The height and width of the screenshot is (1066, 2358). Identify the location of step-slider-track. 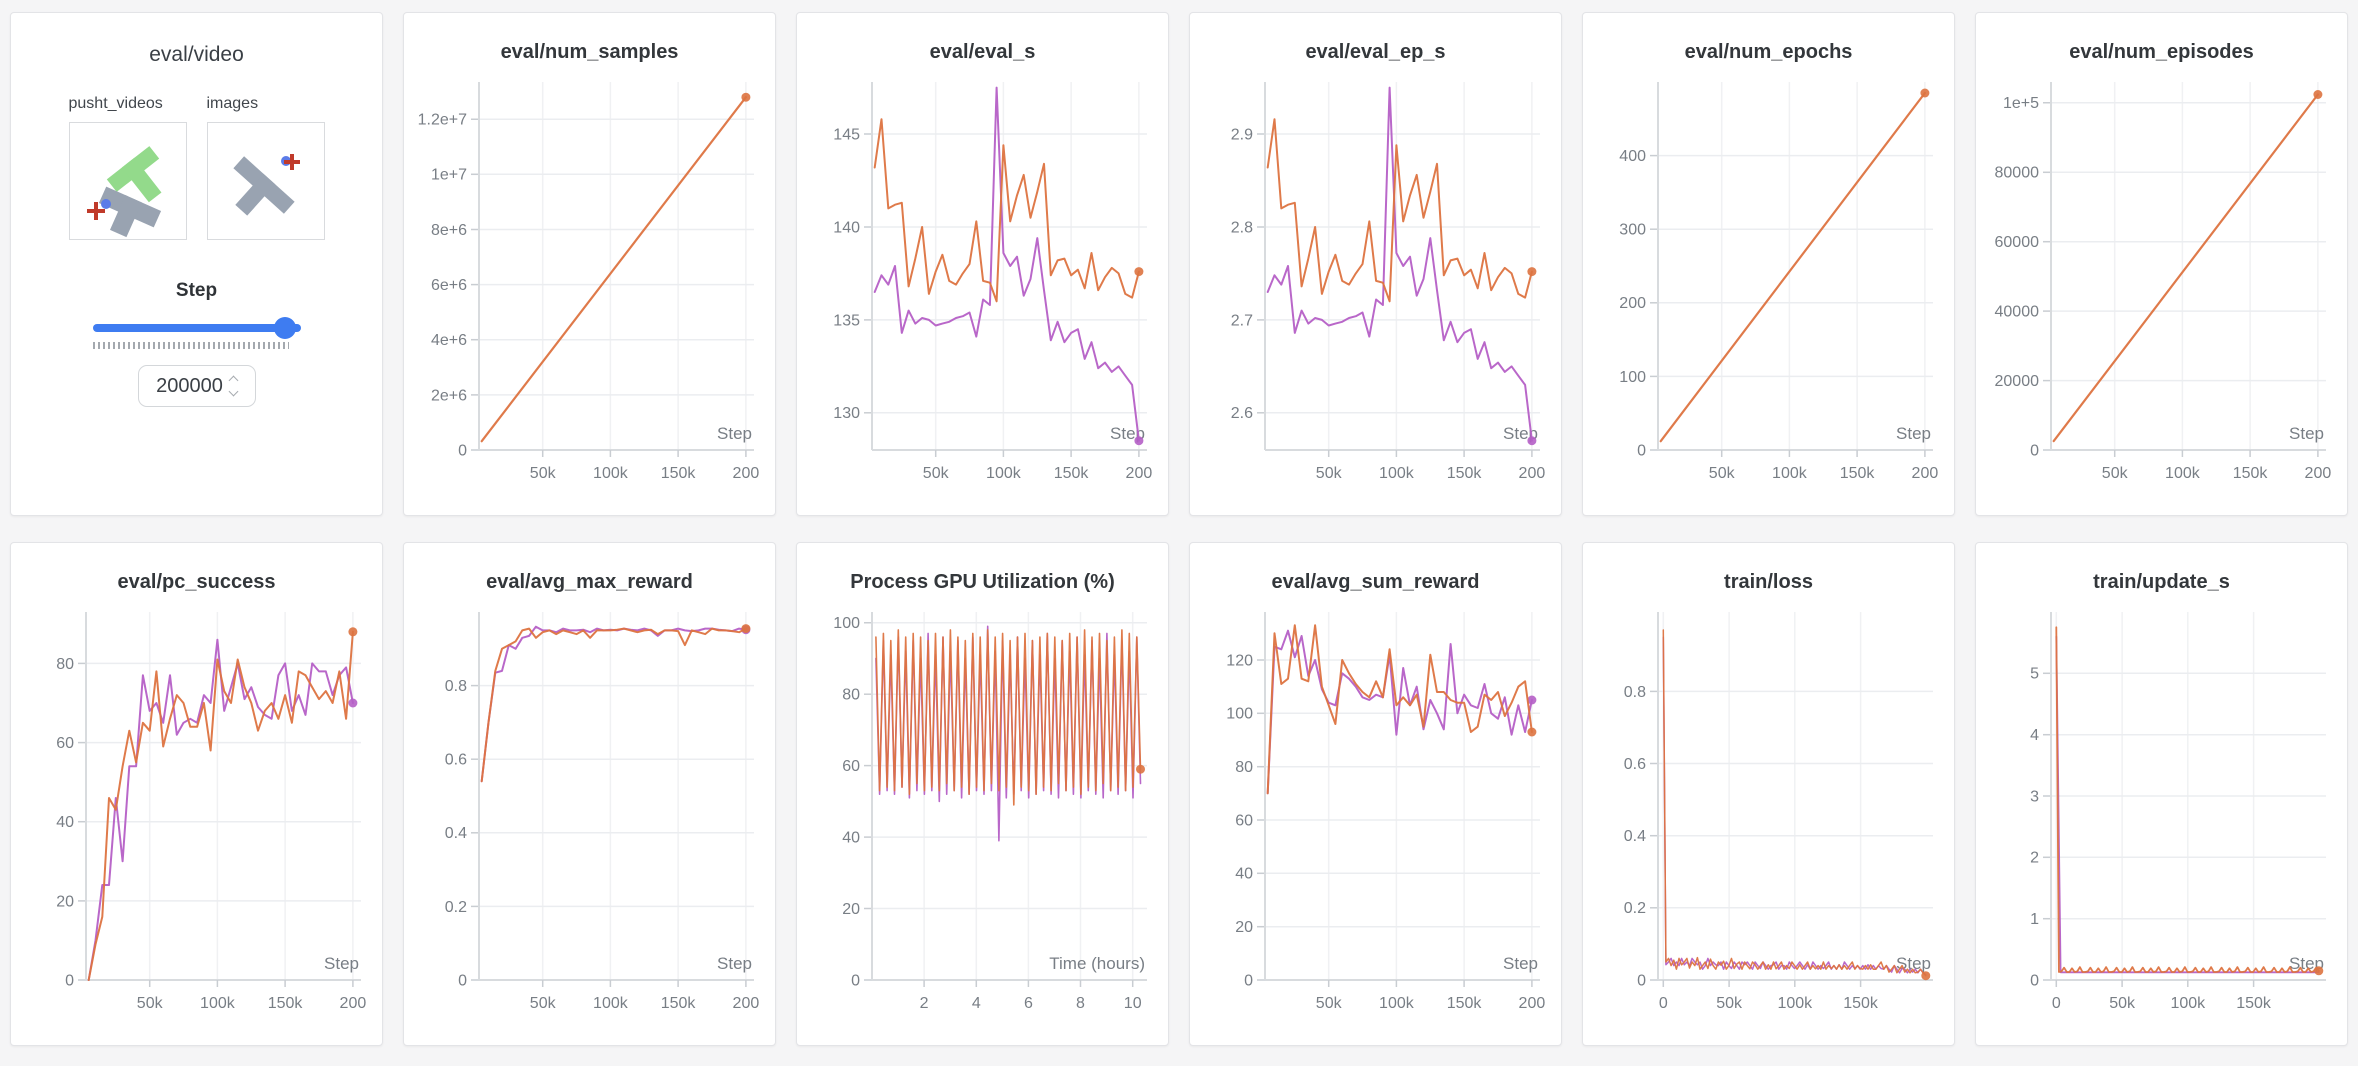
(196, 328).